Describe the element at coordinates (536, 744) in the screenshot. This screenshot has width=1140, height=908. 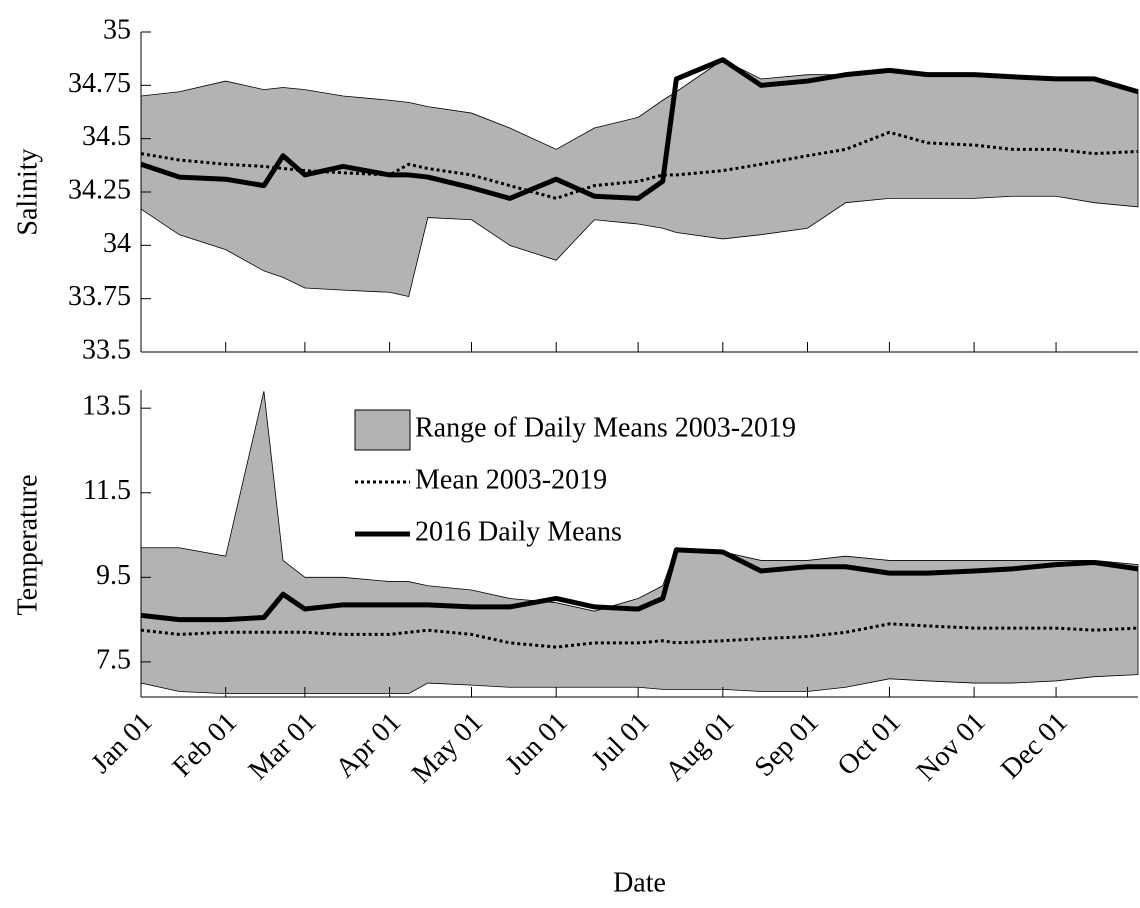
I see `x-tick-label: Jun 01` at that location.